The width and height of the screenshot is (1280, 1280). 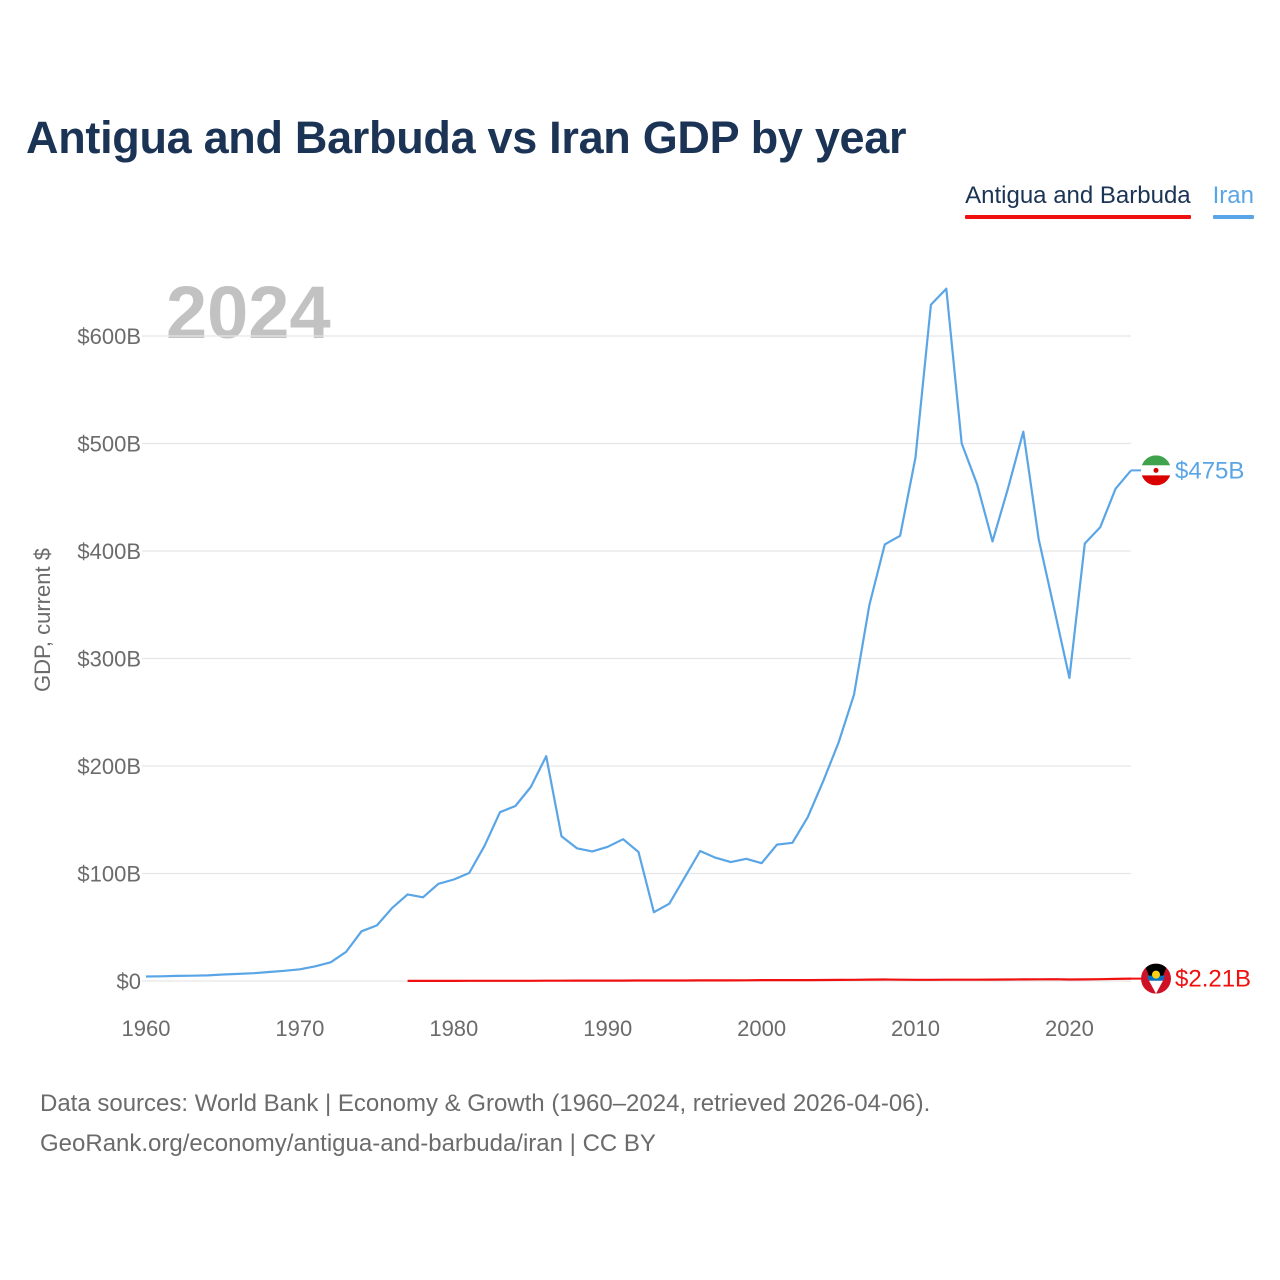 I want to click on legend-swatch-iran, so click(x=1233, y=217).